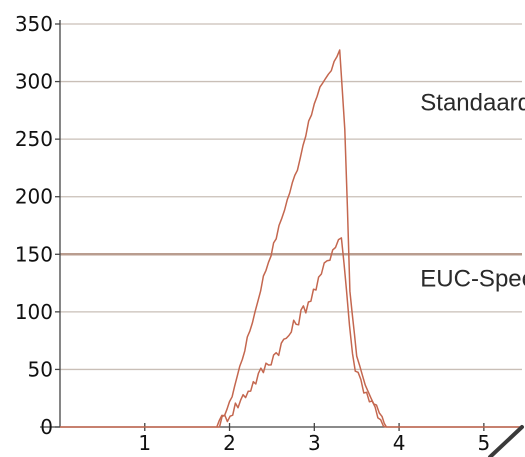  Describe the element at coordinates (301, 332) in the screenshot. I see `series-line-euc-speed` at that location.